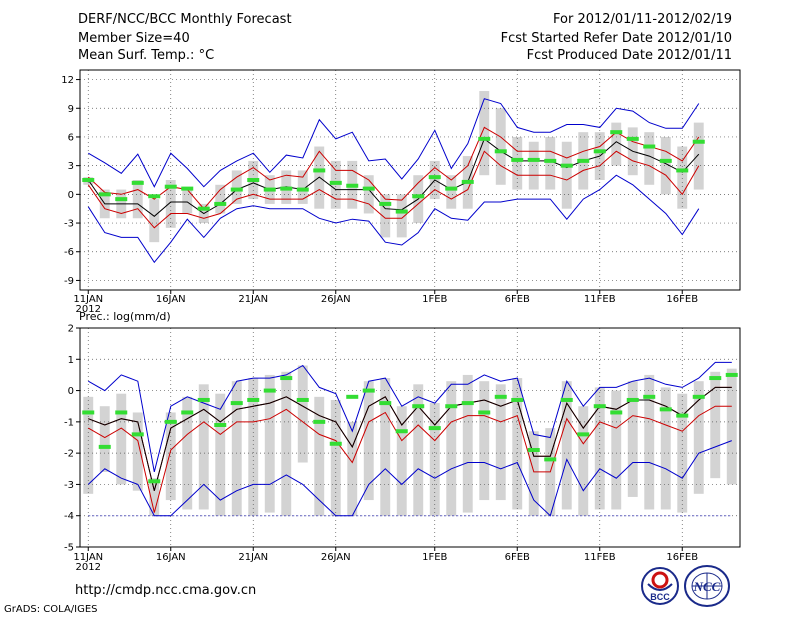 The height and width of the screenshot is (618, 800). I want to click on precipitation-maximum-line, so click(410, 417).